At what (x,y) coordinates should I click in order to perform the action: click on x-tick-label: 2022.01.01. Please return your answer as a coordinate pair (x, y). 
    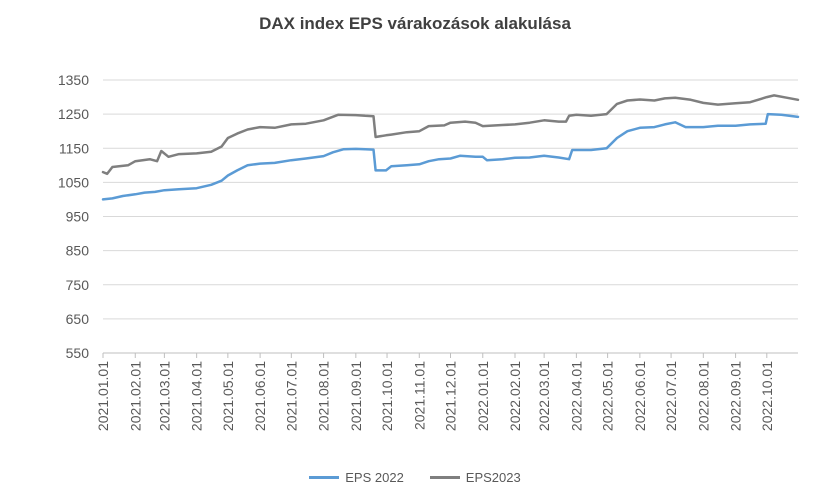
    Looking at the image, I should click on (483, 396).